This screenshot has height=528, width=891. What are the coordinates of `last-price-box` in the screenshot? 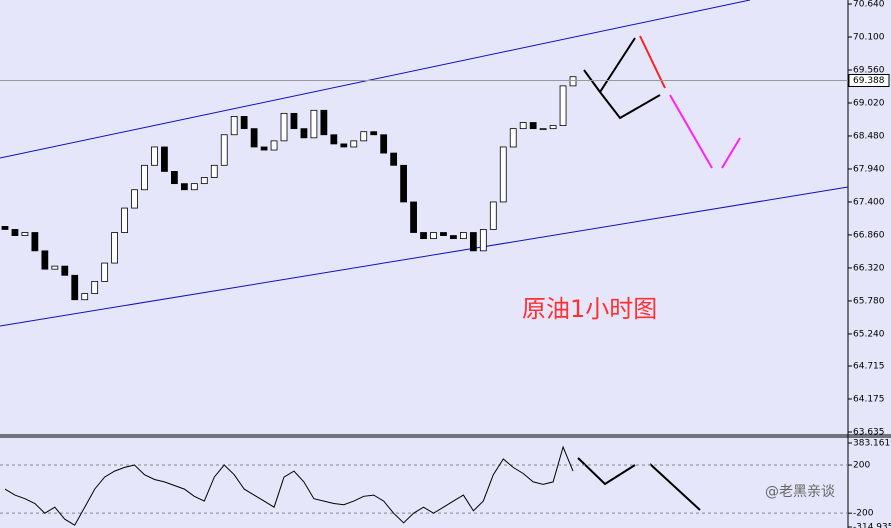 It's located at (869, 80).